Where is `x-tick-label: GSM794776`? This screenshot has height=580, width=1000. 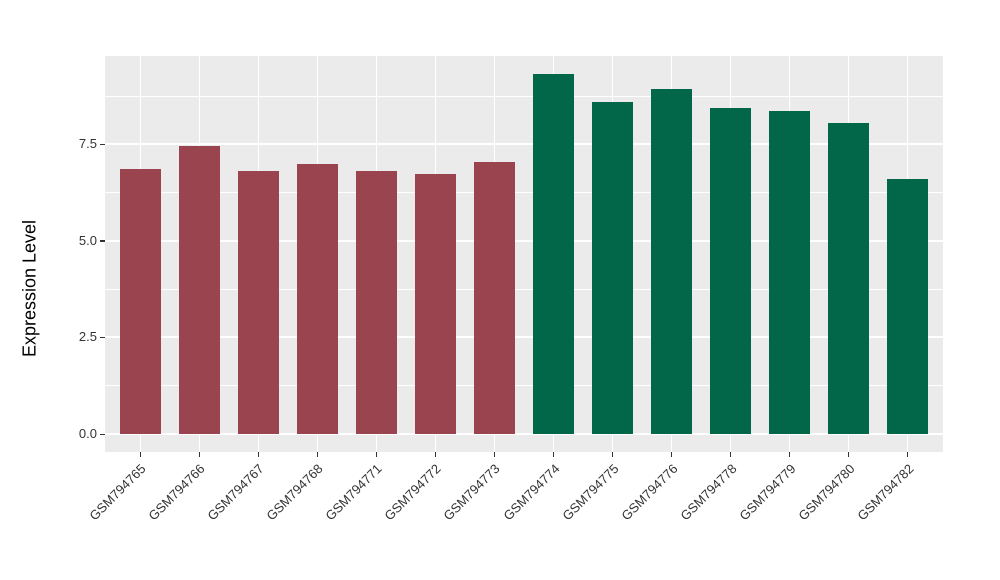 x-tick-label: GSM794776 is located at coordinates (649, 492).